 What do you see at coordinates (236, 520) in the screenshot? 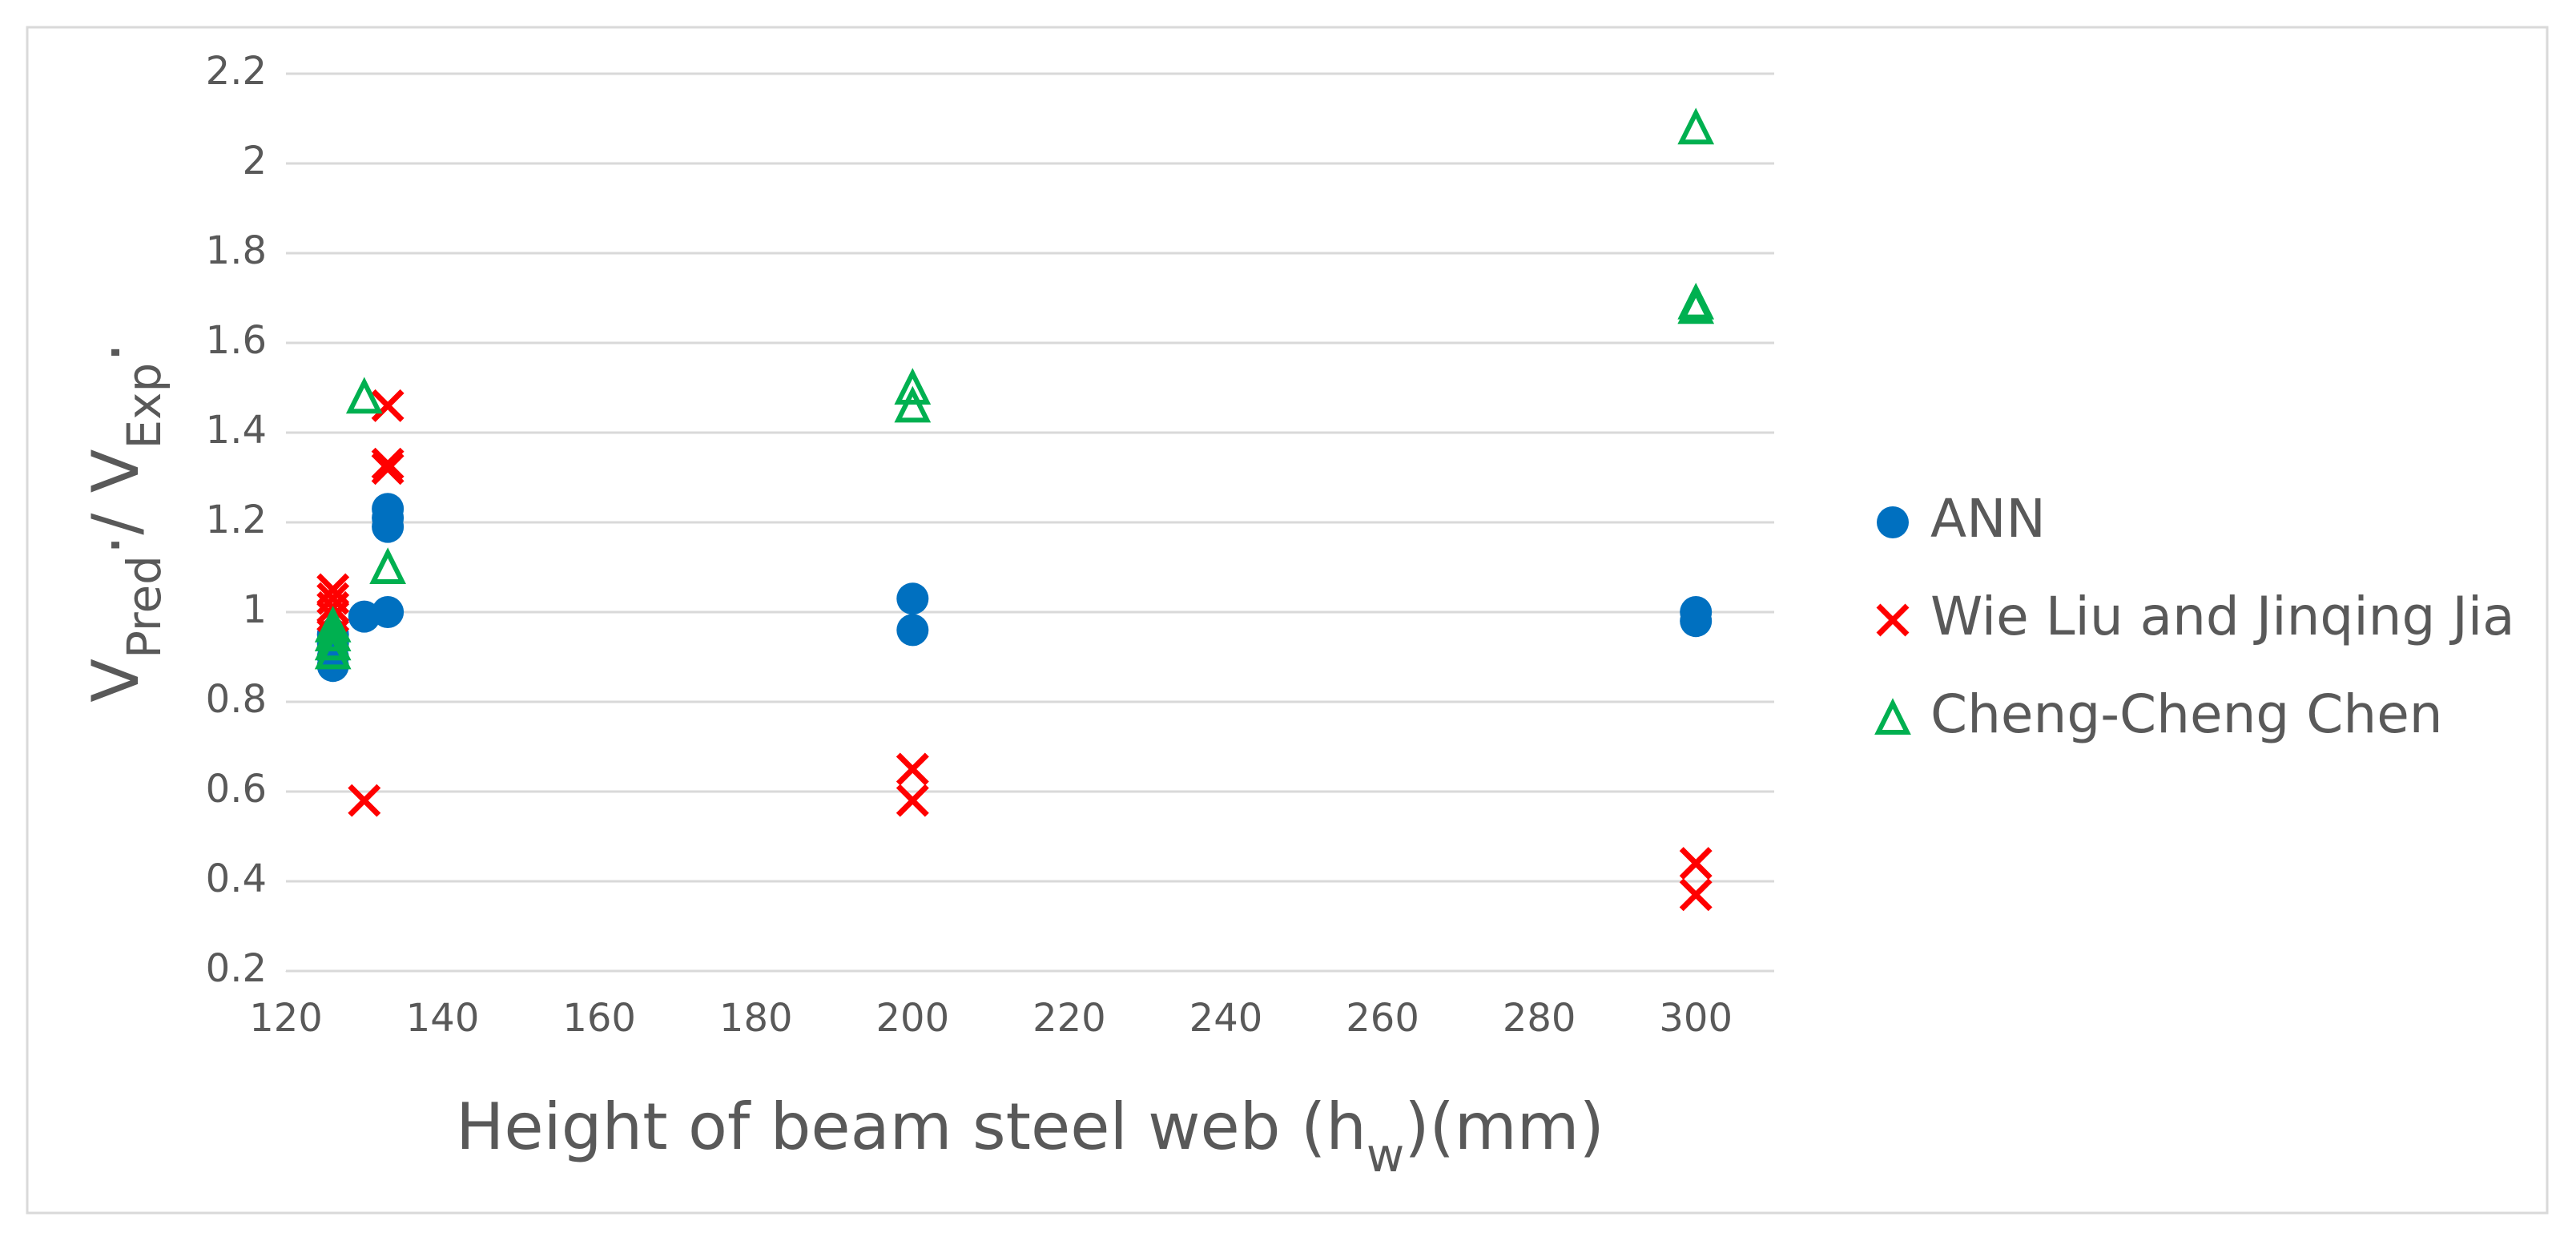
I see `y-tick-label: 1.2` at bounding box center [236, 520].